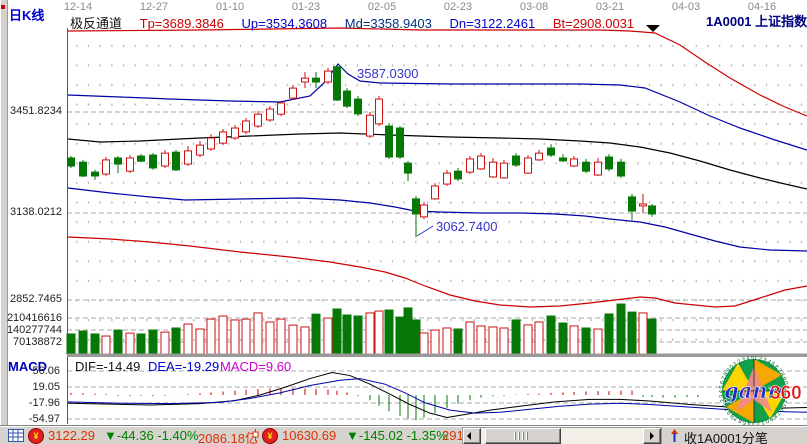 Image resolution: width=807 pixels, height=444 pixels. Describe the element at coordinates (756, 21) in the screenshot. I see `symbol-title: 1A0001 上证指数` at that location.